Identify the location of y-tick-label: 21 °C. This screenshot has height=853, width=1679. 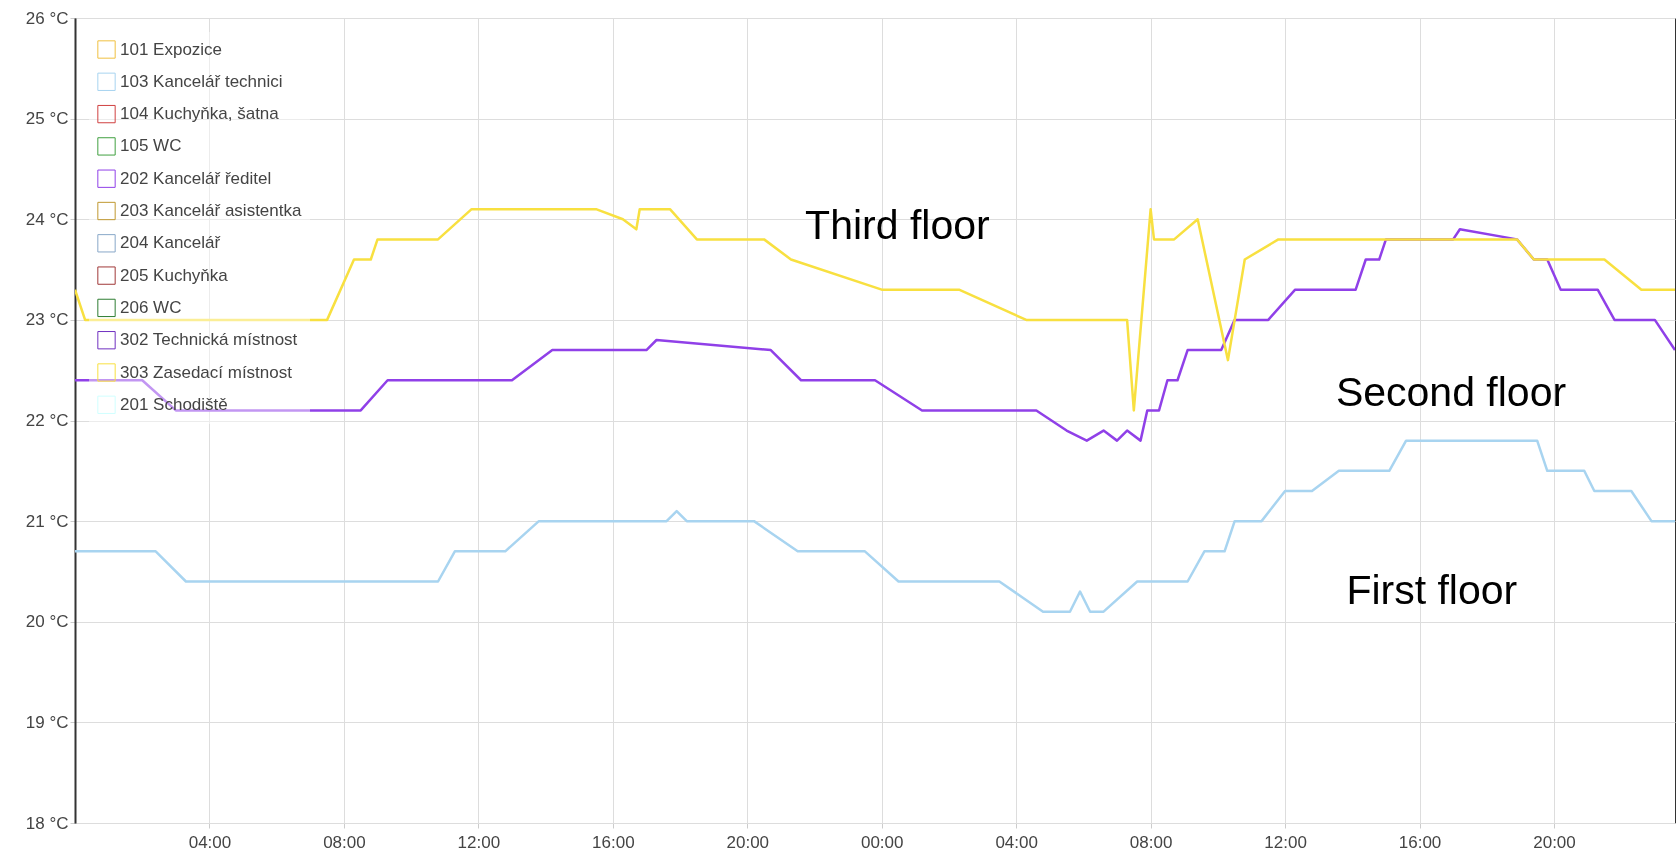
(47, 521).